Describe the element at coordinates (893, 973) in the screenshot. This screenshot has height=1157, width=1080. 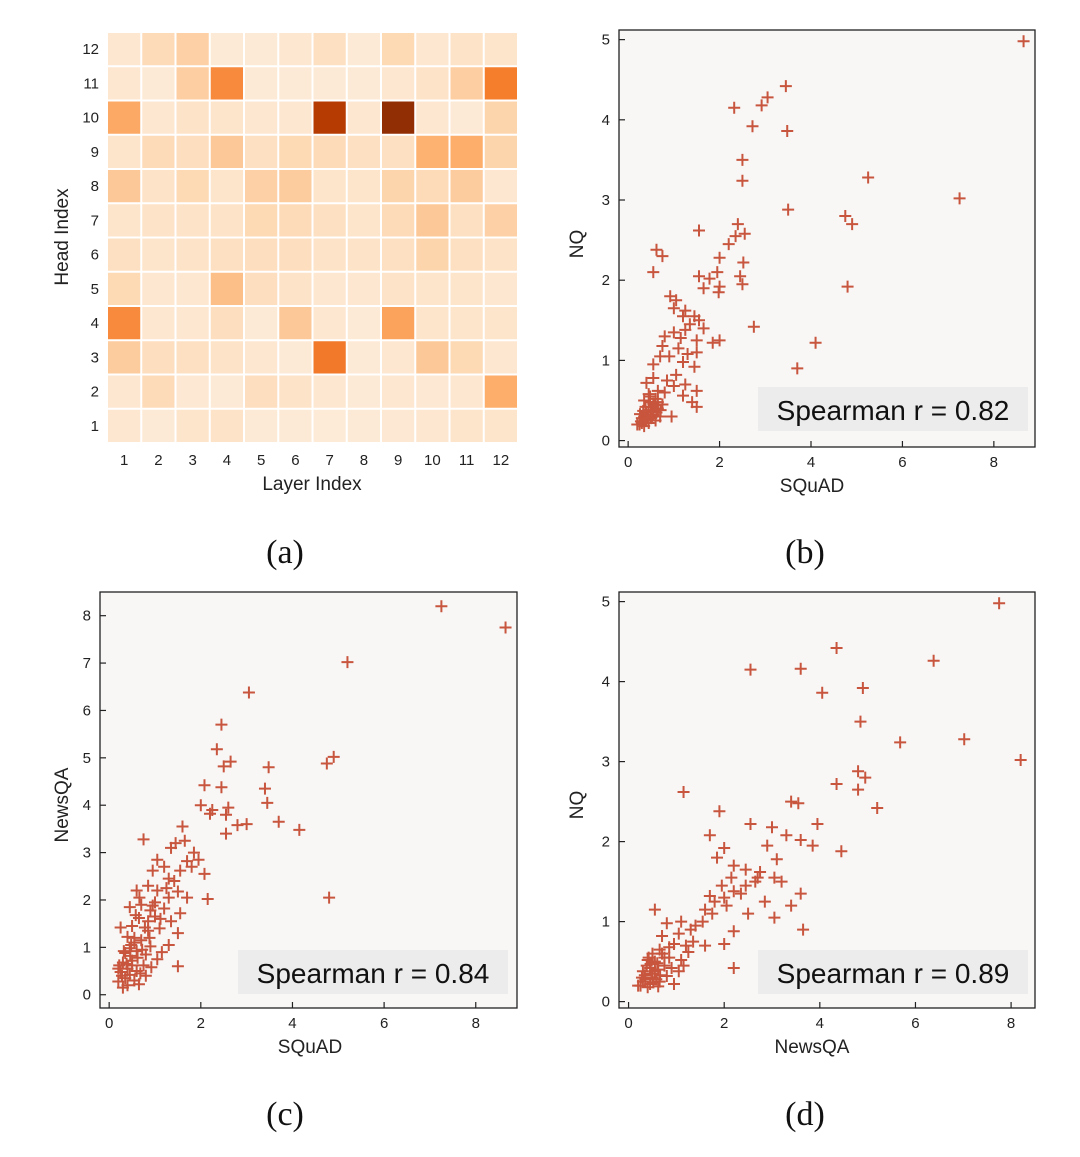
I see `spearman-annotation: Spearman r = 0.89` at that location.